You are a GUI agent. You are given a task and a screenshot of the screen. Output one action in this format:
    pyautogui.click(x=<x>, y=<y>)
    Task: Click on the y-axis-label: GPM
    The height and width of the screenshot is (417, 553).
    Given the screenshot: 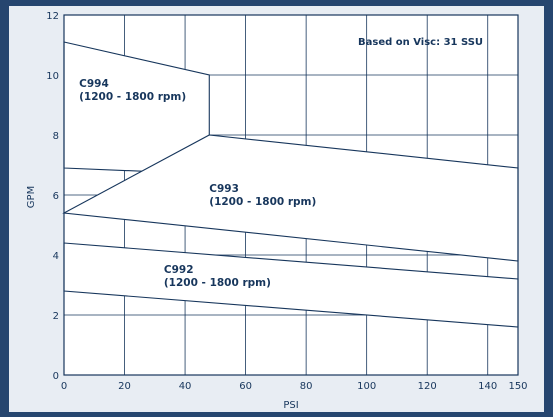 What is the action you would take?
    pyautogui.click(x=31, y=197)
    